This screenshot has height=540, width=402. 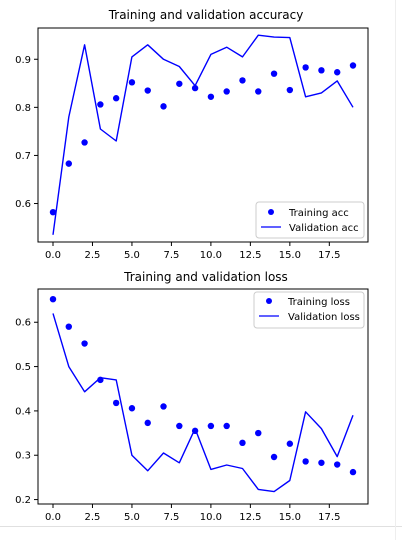 I want to click on loss-xtick-label: 2.5, so click(x=93, y=517).